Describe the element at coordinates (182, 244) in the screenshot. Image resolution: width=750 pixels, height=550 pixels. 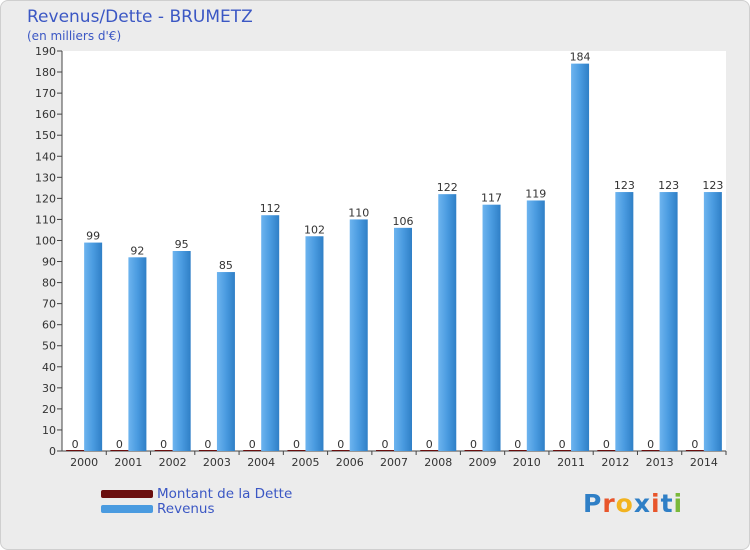
I see `data-label-revenus: 95` at that location.